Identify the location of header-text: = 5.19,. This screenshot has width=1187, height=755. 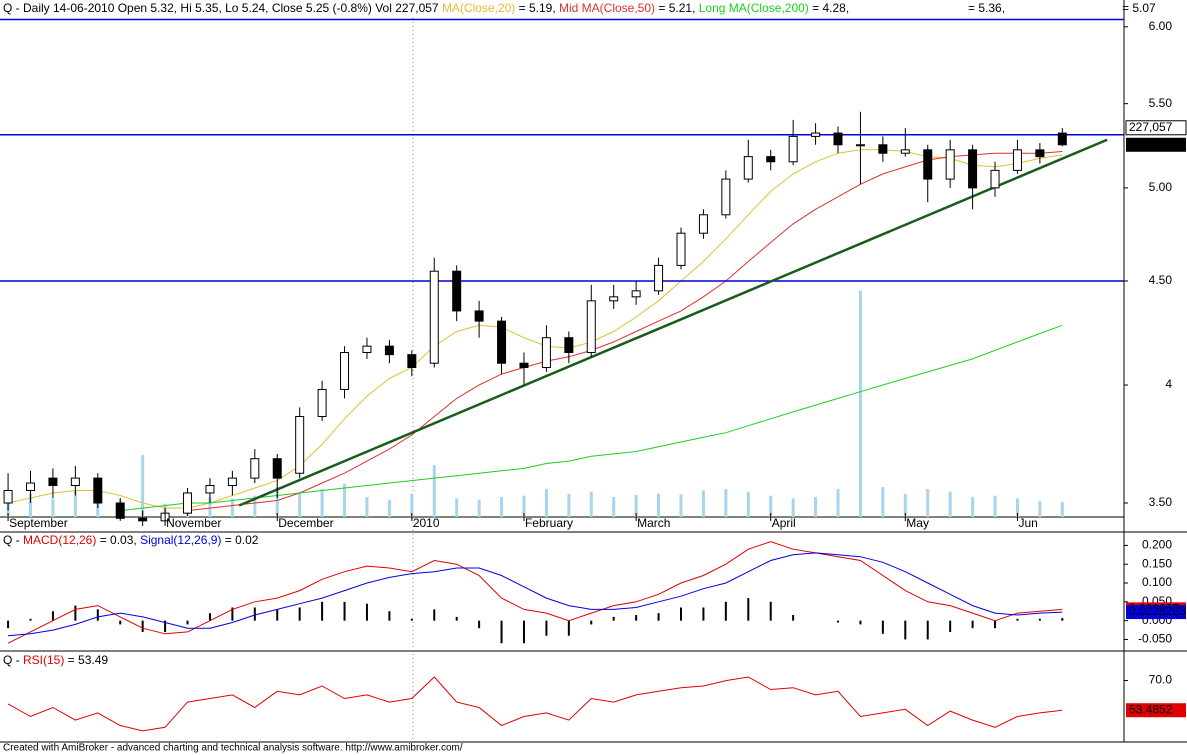
(537, 8).